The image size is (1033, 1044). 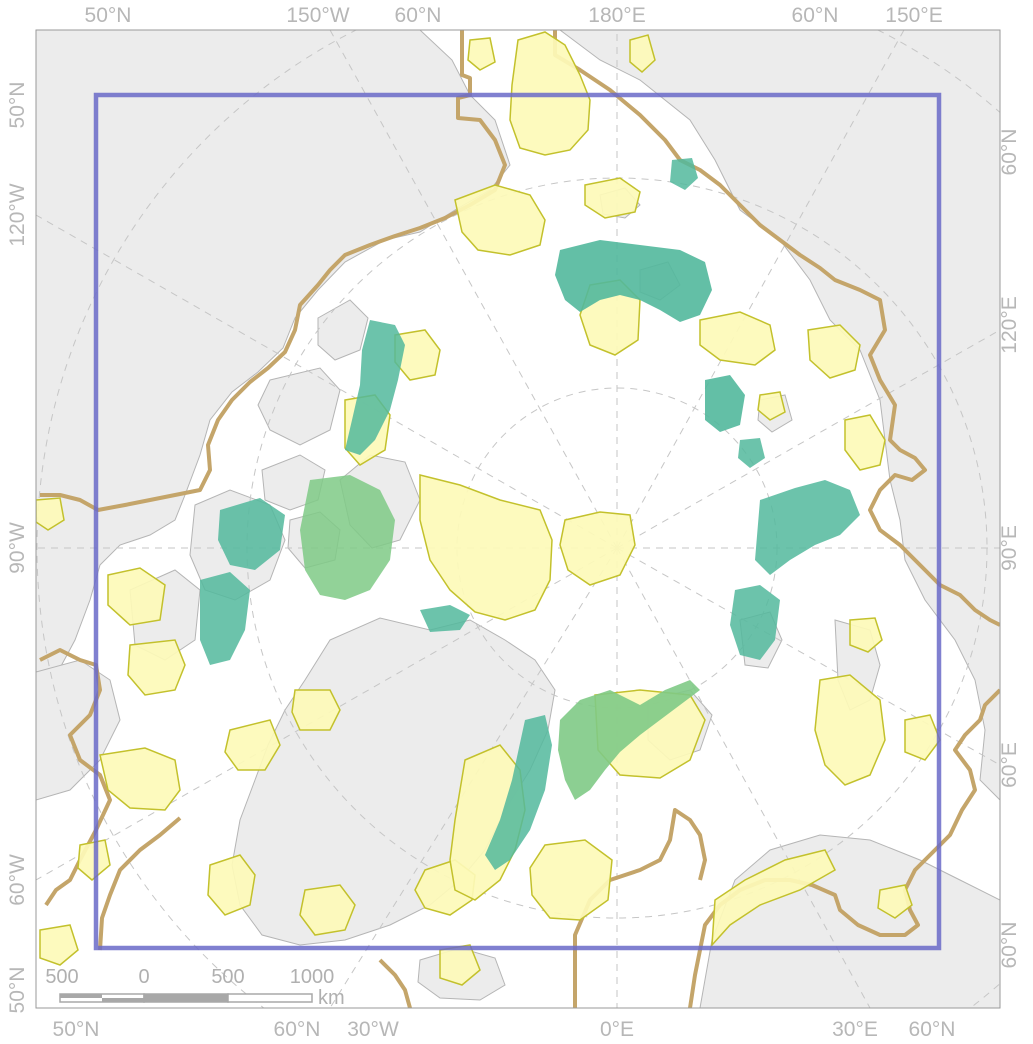 What do you see at coordinates (486, 547) in the screenshot?
I see `zone-canadian-basin` at bounding box center [486, 547].